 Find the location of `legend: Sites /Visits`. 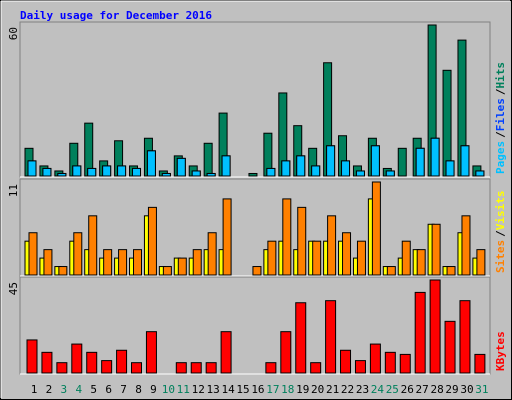

legend: Sites /Visits is located at coordinates (500, 232).